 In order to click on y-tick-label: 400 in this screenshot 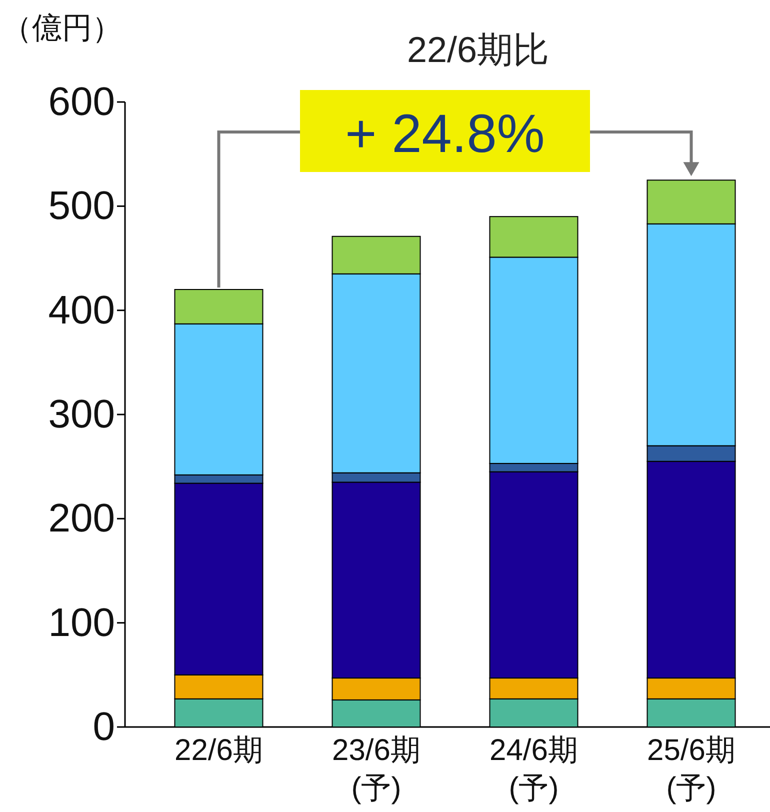, I will do `click(81, 310)`.